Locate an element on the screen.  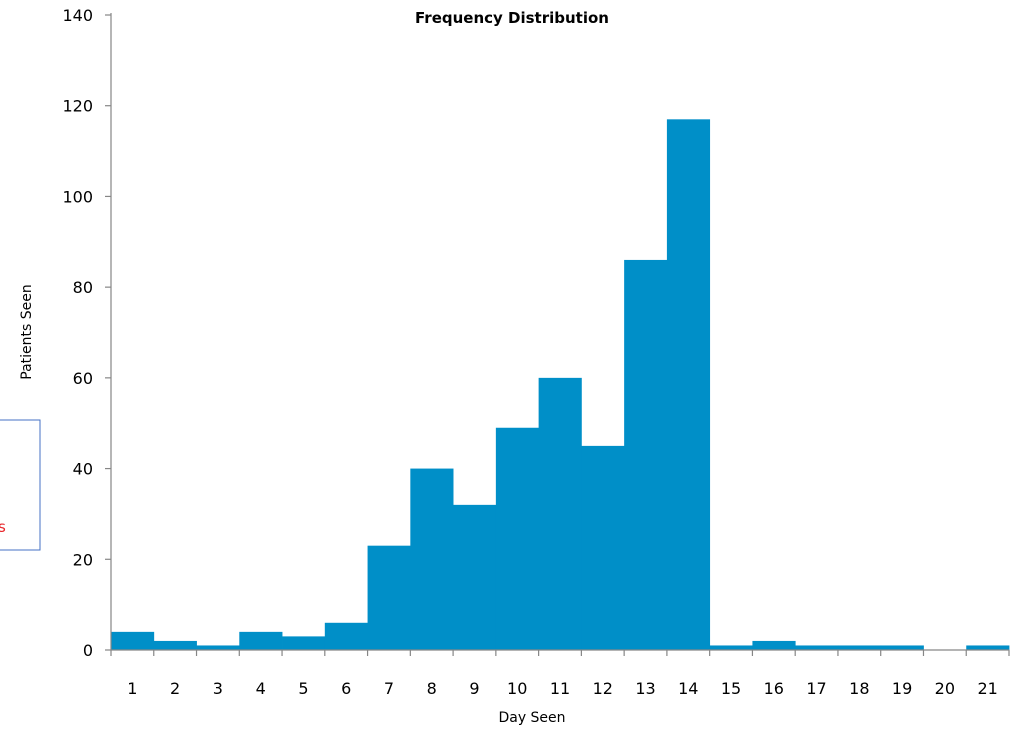
y-tick-label: 60 is located at coordinates (83, 378).